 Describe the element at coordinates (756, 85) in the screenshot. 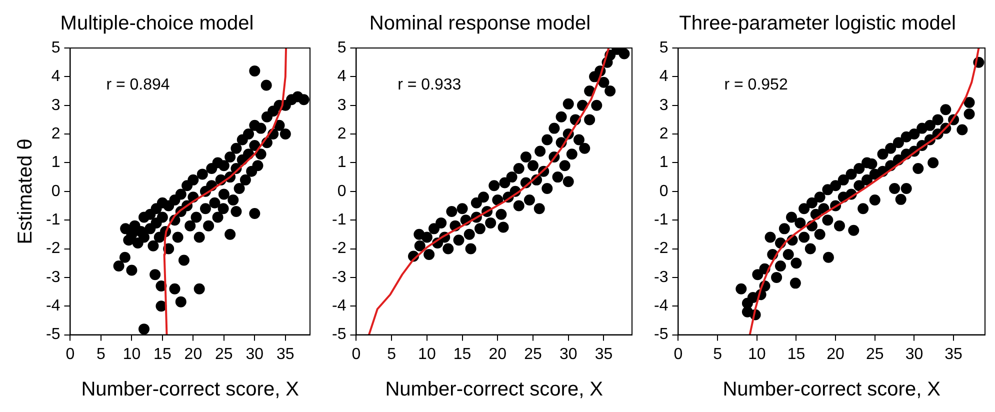

I see `annotation: r = 0.952` at that location.